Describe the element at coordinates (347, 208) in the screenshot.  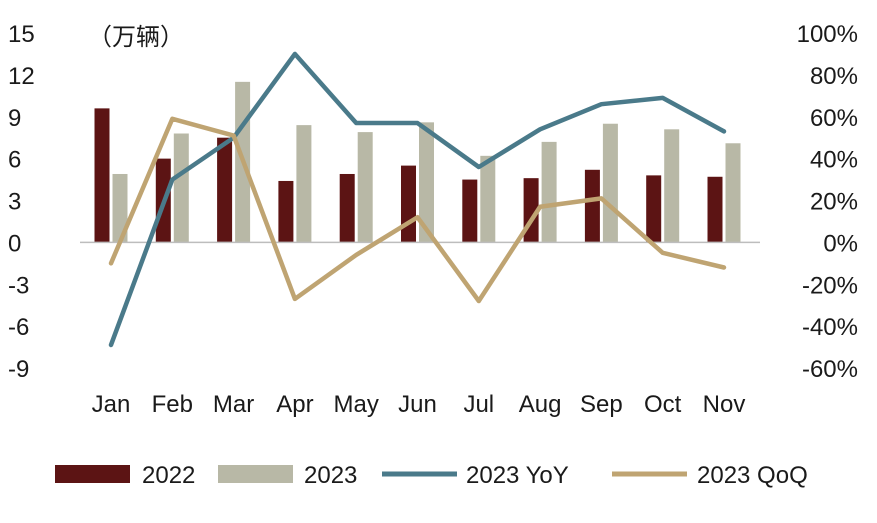
I see `bar-2022-May` at that location.